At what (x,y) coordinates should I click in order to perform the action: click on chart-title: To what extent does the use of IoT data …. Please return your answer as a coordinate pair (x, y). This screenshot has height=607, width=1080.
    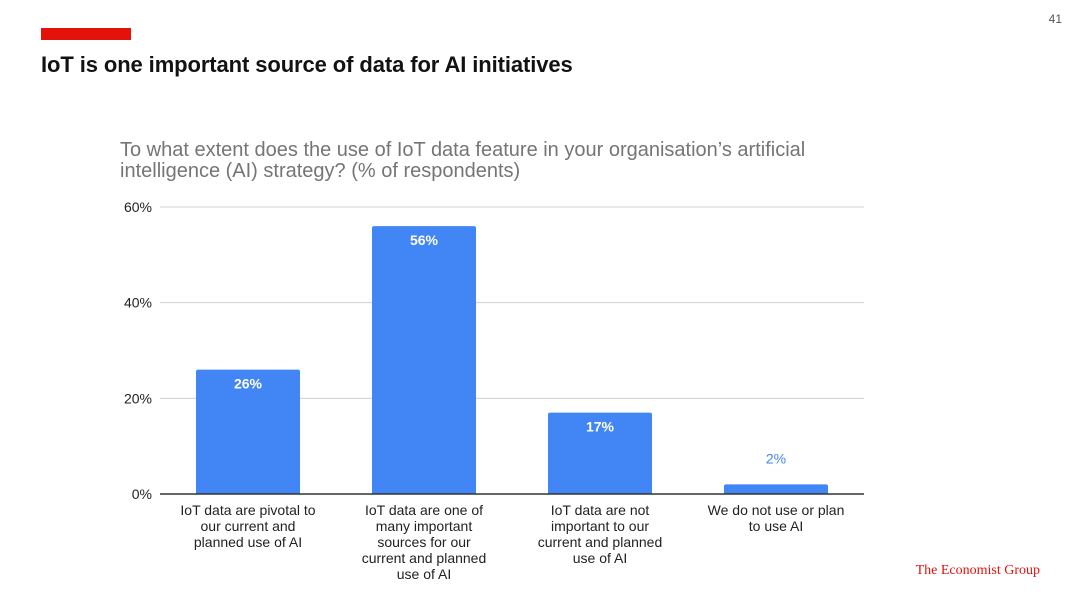
    Looking at the image, I should click on (463, 160).